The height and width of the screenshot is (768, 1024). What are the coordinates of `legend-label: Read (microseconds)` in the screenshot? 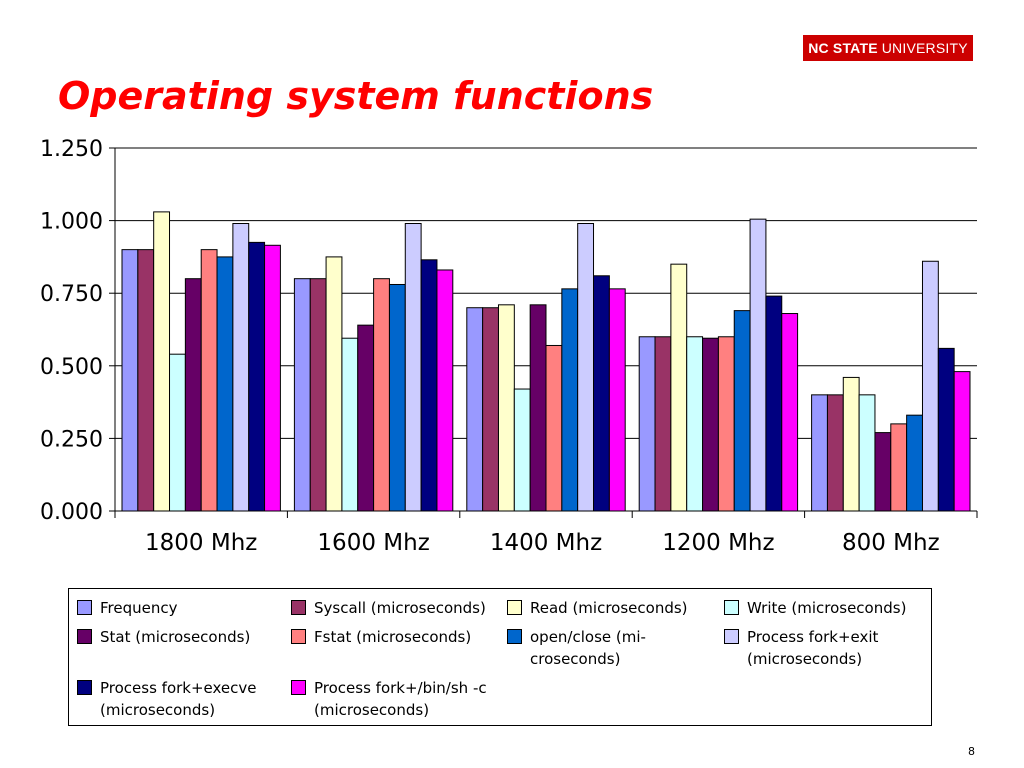 It's located at (609, 608).